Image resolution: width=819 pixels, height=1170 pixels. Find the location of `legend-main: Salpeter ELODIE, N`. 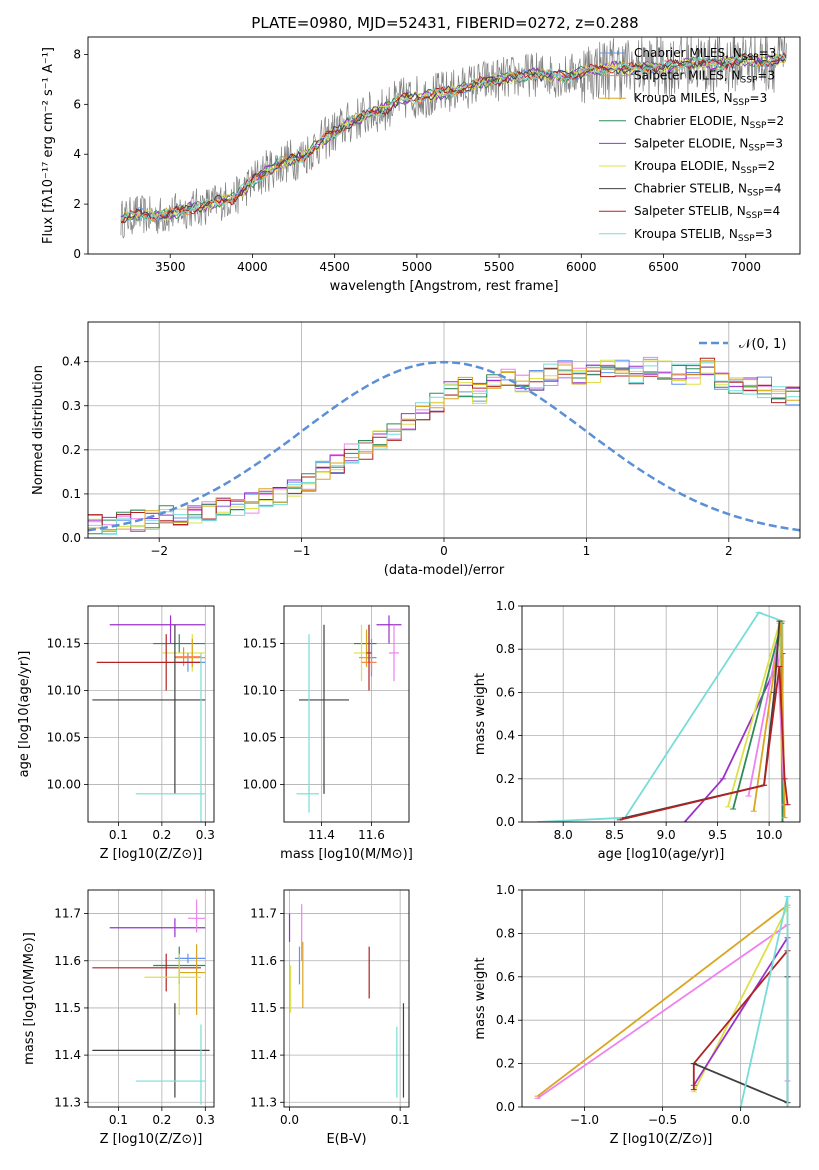

legend-main: Salpeter ELODIE, N is located at coordinates (691, 143).